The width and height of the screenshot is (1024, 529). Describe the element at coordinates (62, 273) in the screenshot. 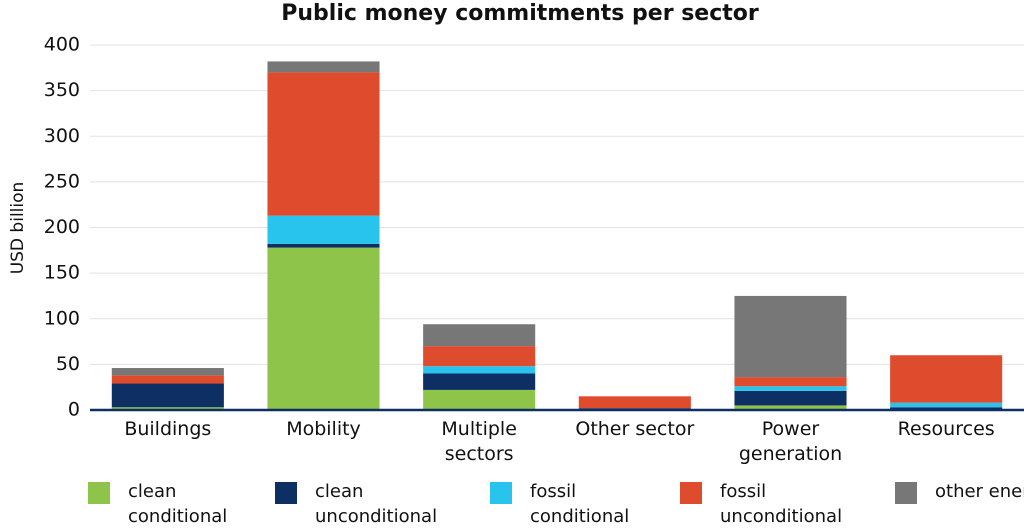

I see `y-tick-label: 150` at that location.